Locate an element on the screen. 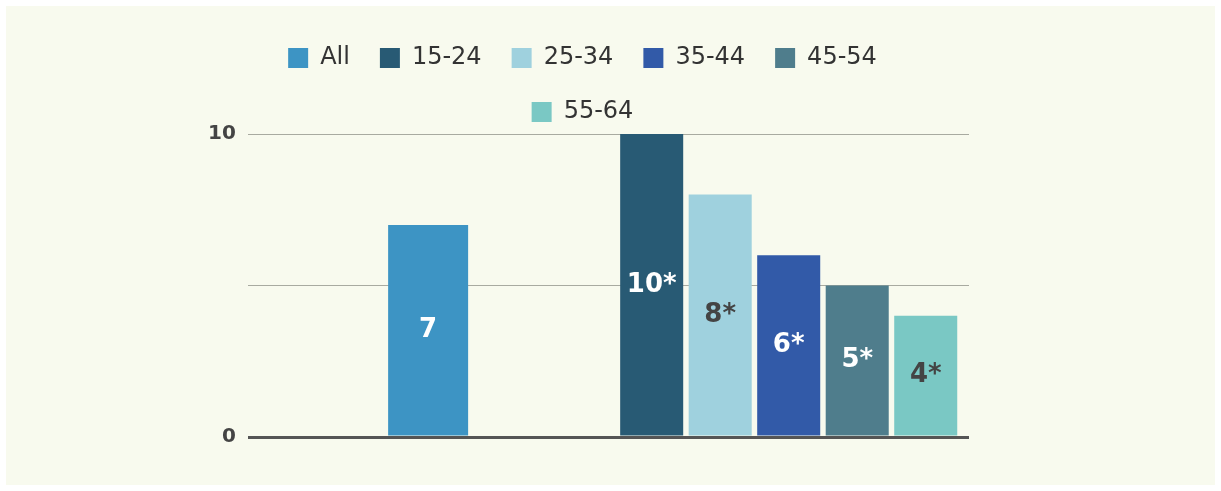 The width and height of the screenshot is (1221, 491). data-label: 7 is located at coordinates (428, 327).